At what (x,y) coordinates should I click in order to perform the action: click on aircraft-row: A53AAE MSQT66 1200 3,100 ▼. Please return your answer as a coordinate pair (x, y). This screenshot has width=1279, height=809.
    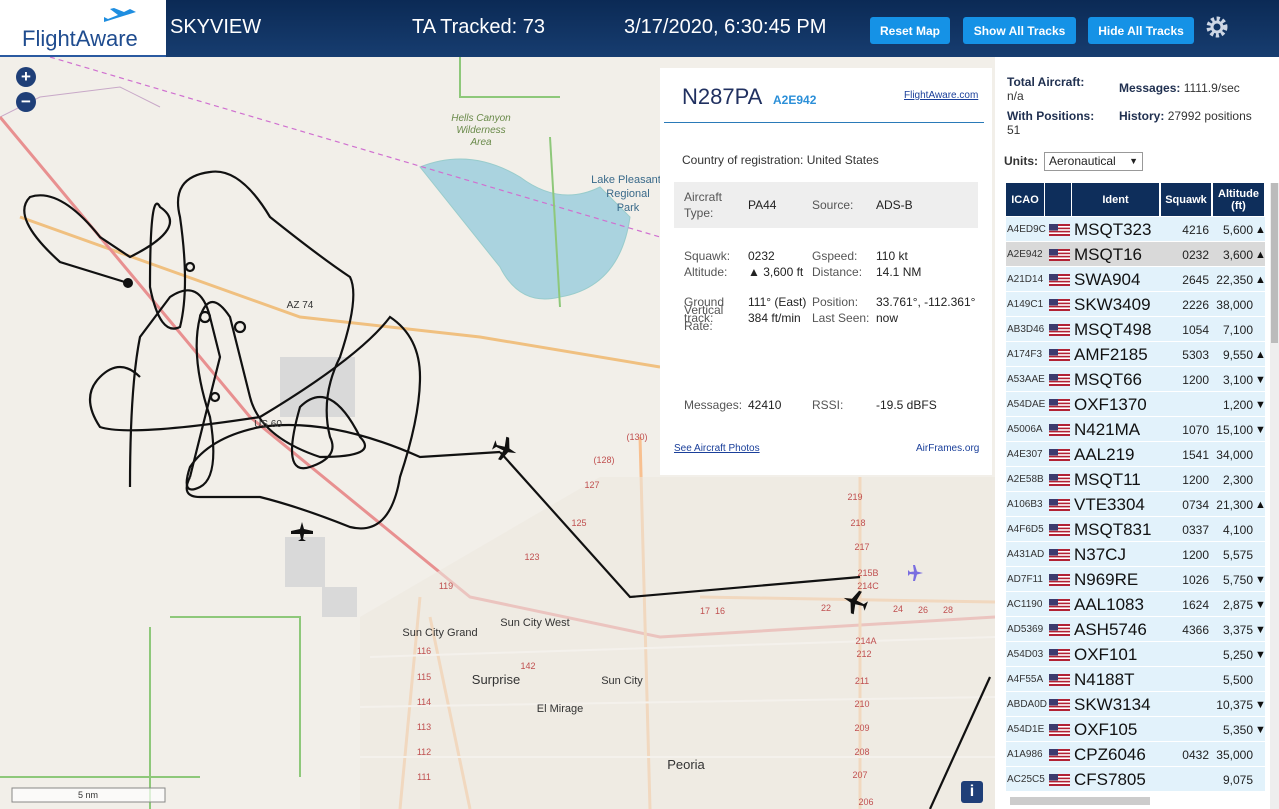
    Looking at the image, I should click on (1136, 379).